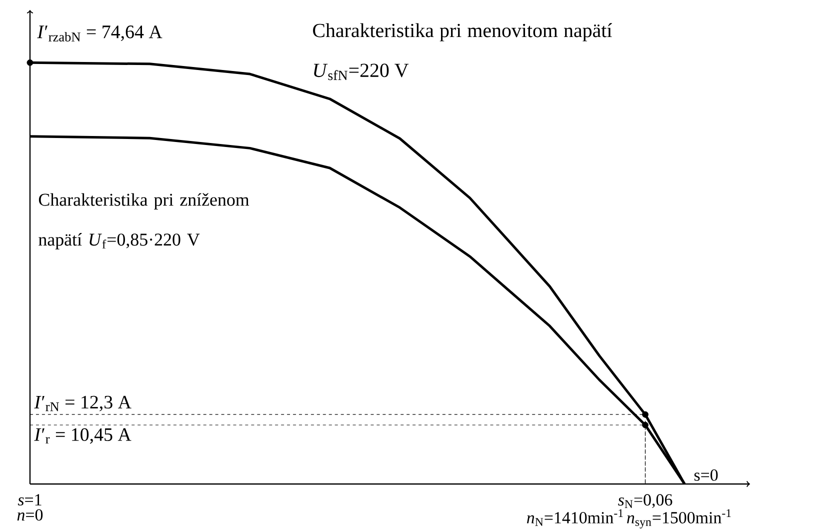 The width and height of the screenshot is (819, 529). Describe the element at coordinates (706, 475) in the screenshot. I see `annotation: s=0` at that location.